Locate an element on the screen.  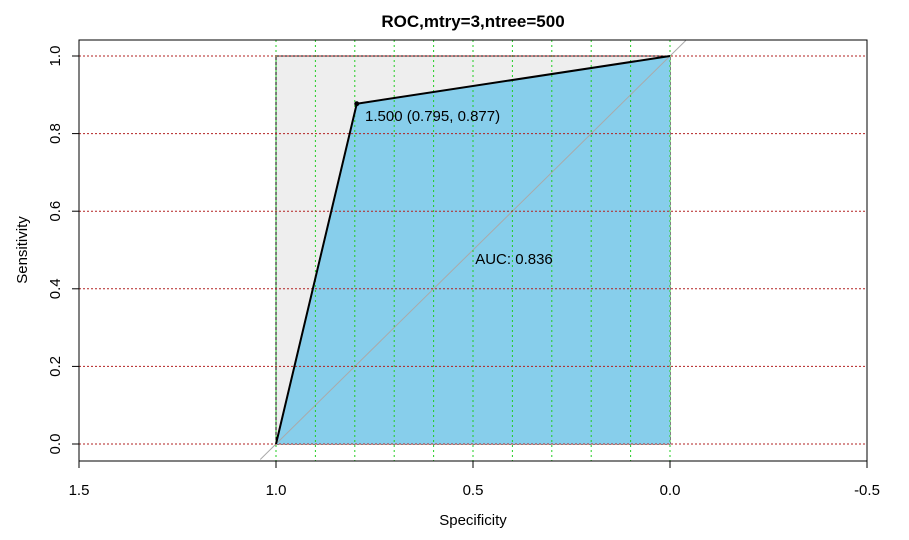
auc-label: AUC: 0.836 is located at coordinates (514, 259).